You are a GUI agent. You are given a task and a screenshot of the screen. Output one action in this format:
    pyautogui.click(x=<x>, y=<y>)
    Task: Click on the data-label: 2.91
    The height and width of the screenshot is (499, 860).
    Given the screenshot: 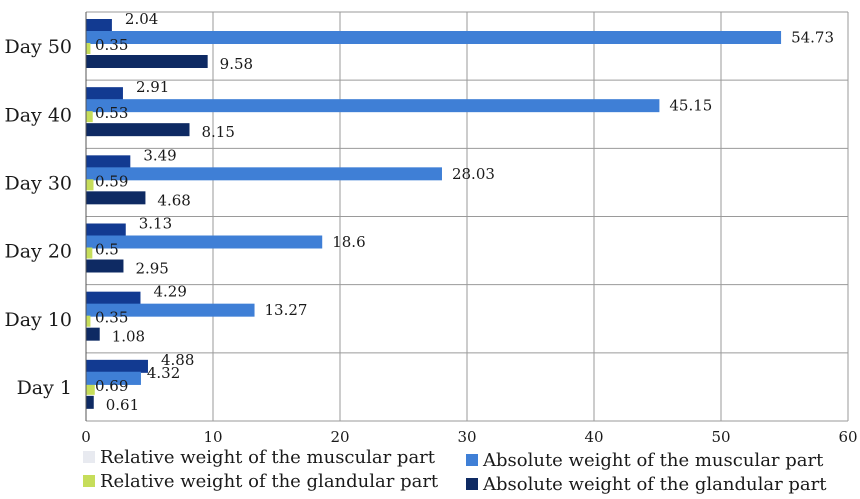 What is the action you would take?
    pyautogui.click(x=152, y=87)
    